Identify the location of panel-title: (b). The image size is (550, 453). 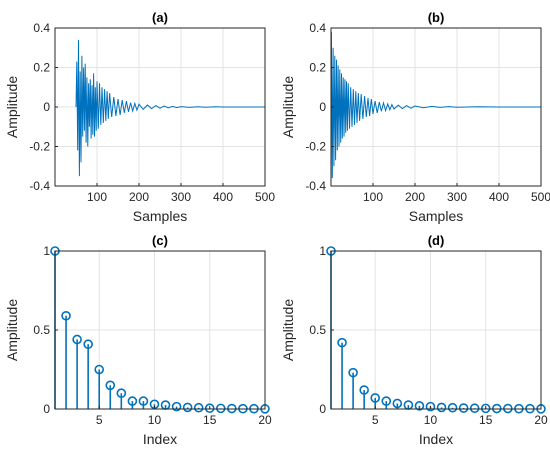
(436, 17).